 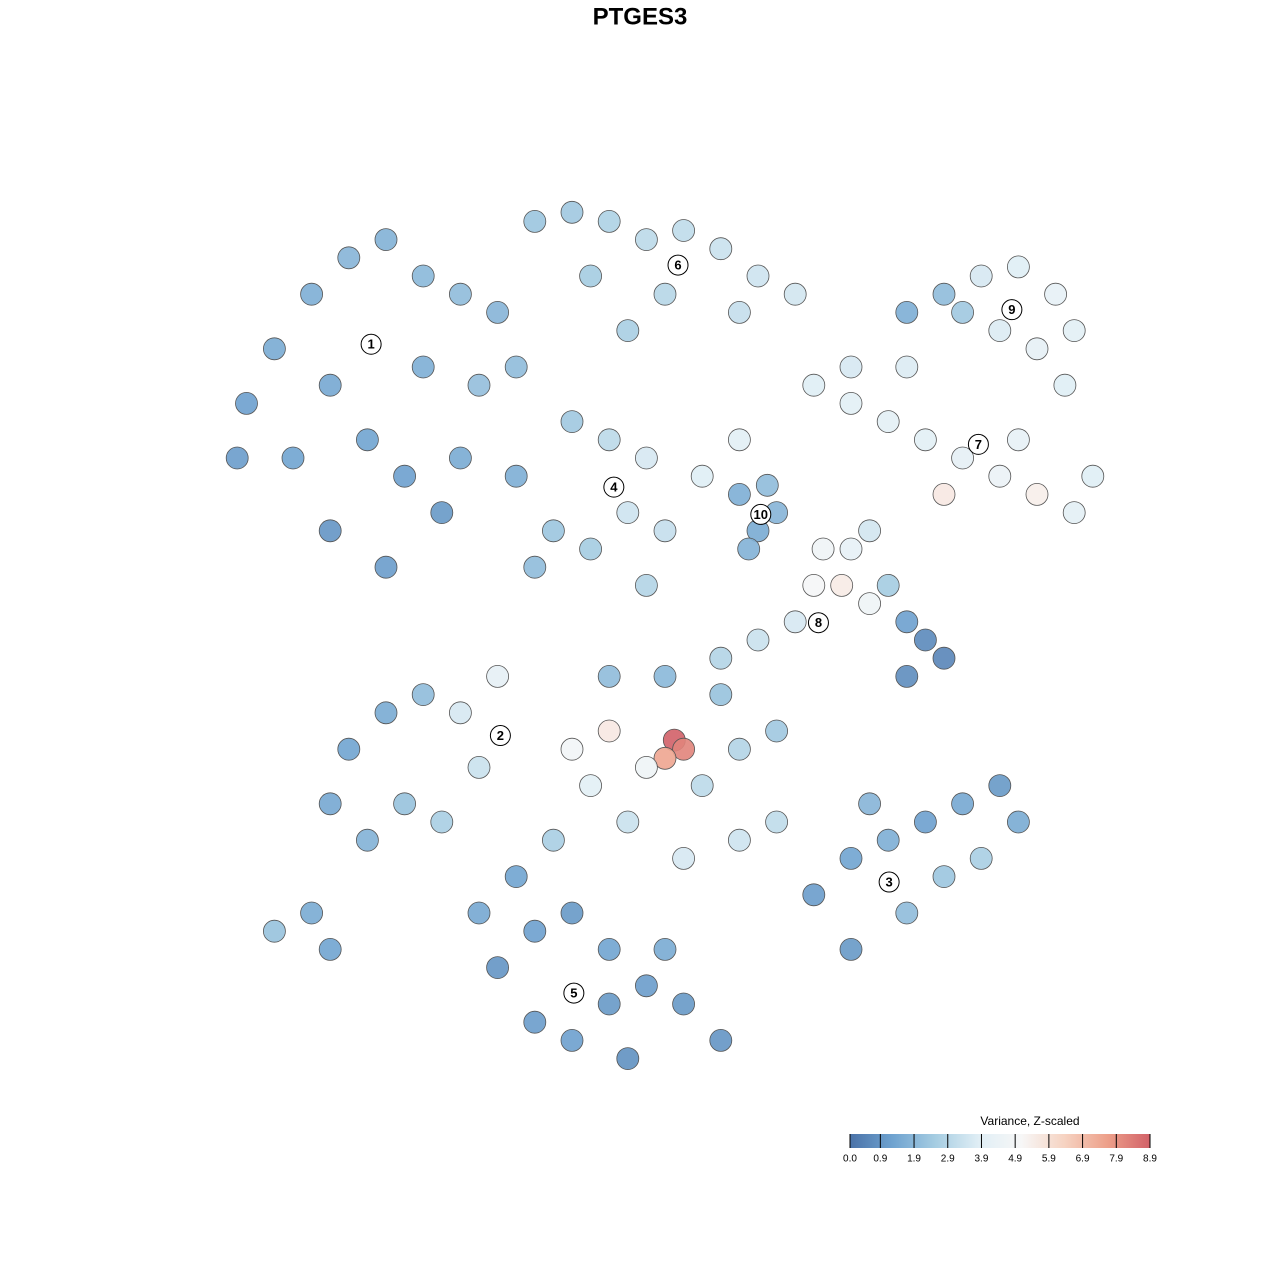 I want to click on cluster-label: 1, so click(x=371, y=344).